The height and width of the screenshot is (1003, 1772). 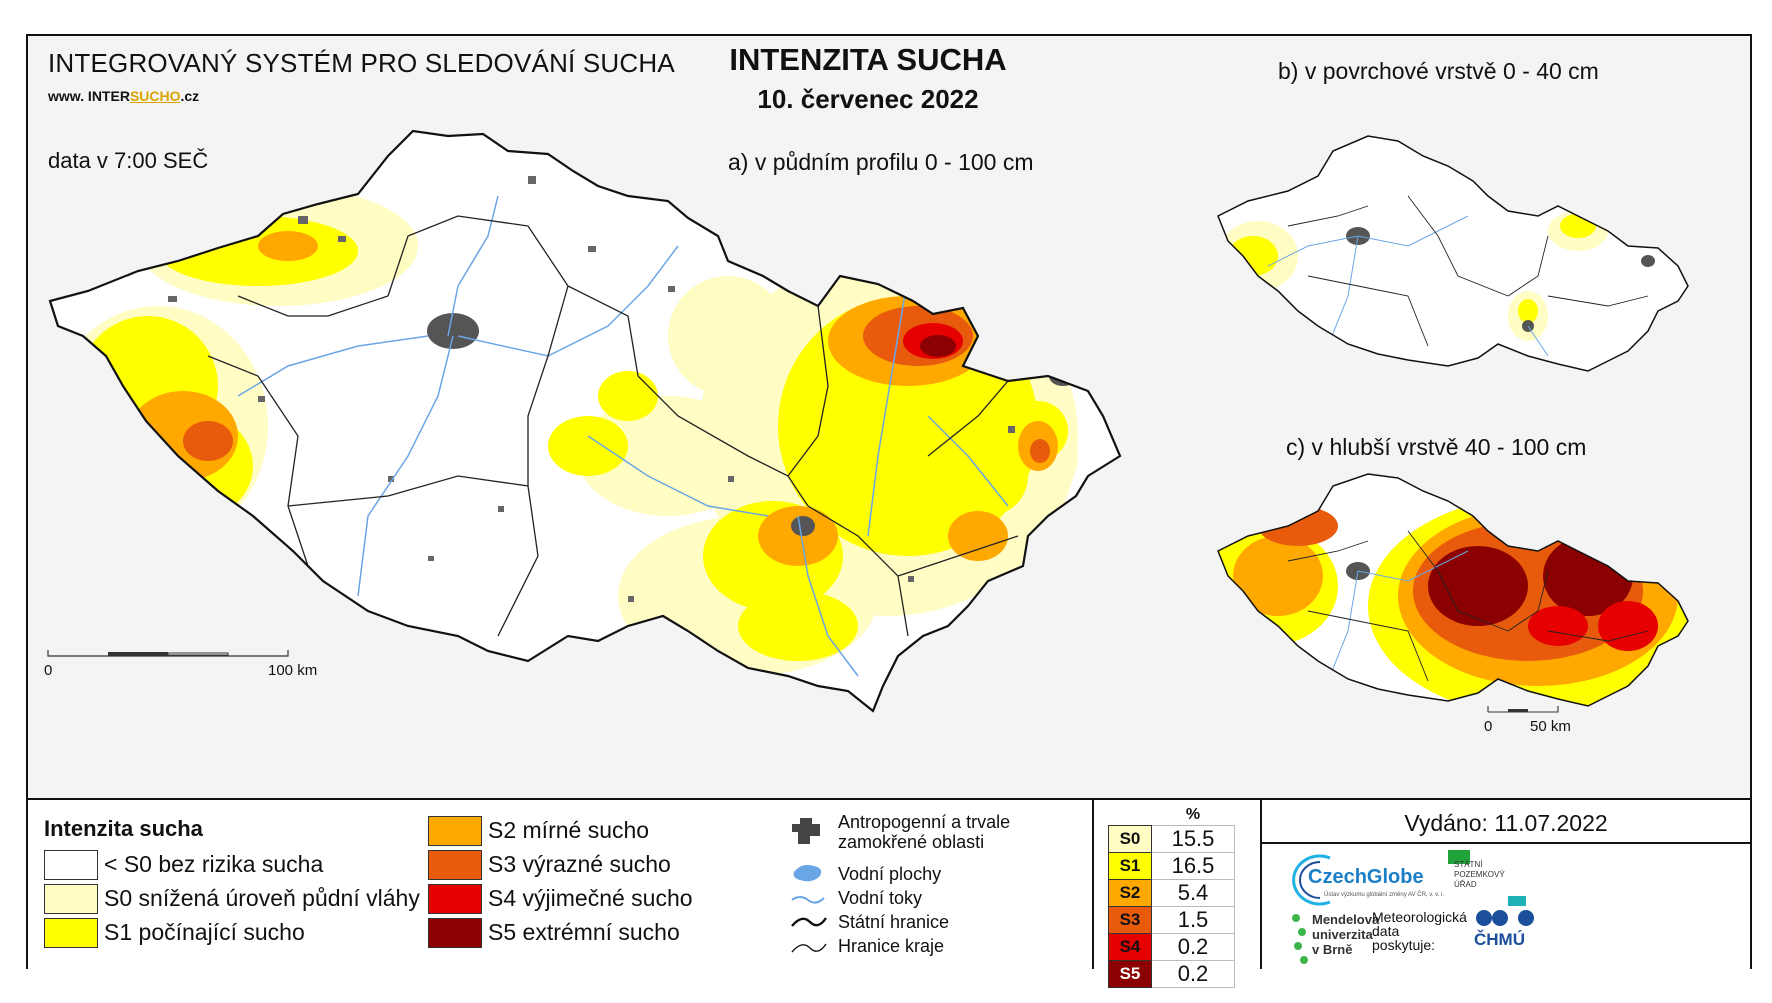 I want to click on main-scale-end: 100 km, so click(x=293, y=670).